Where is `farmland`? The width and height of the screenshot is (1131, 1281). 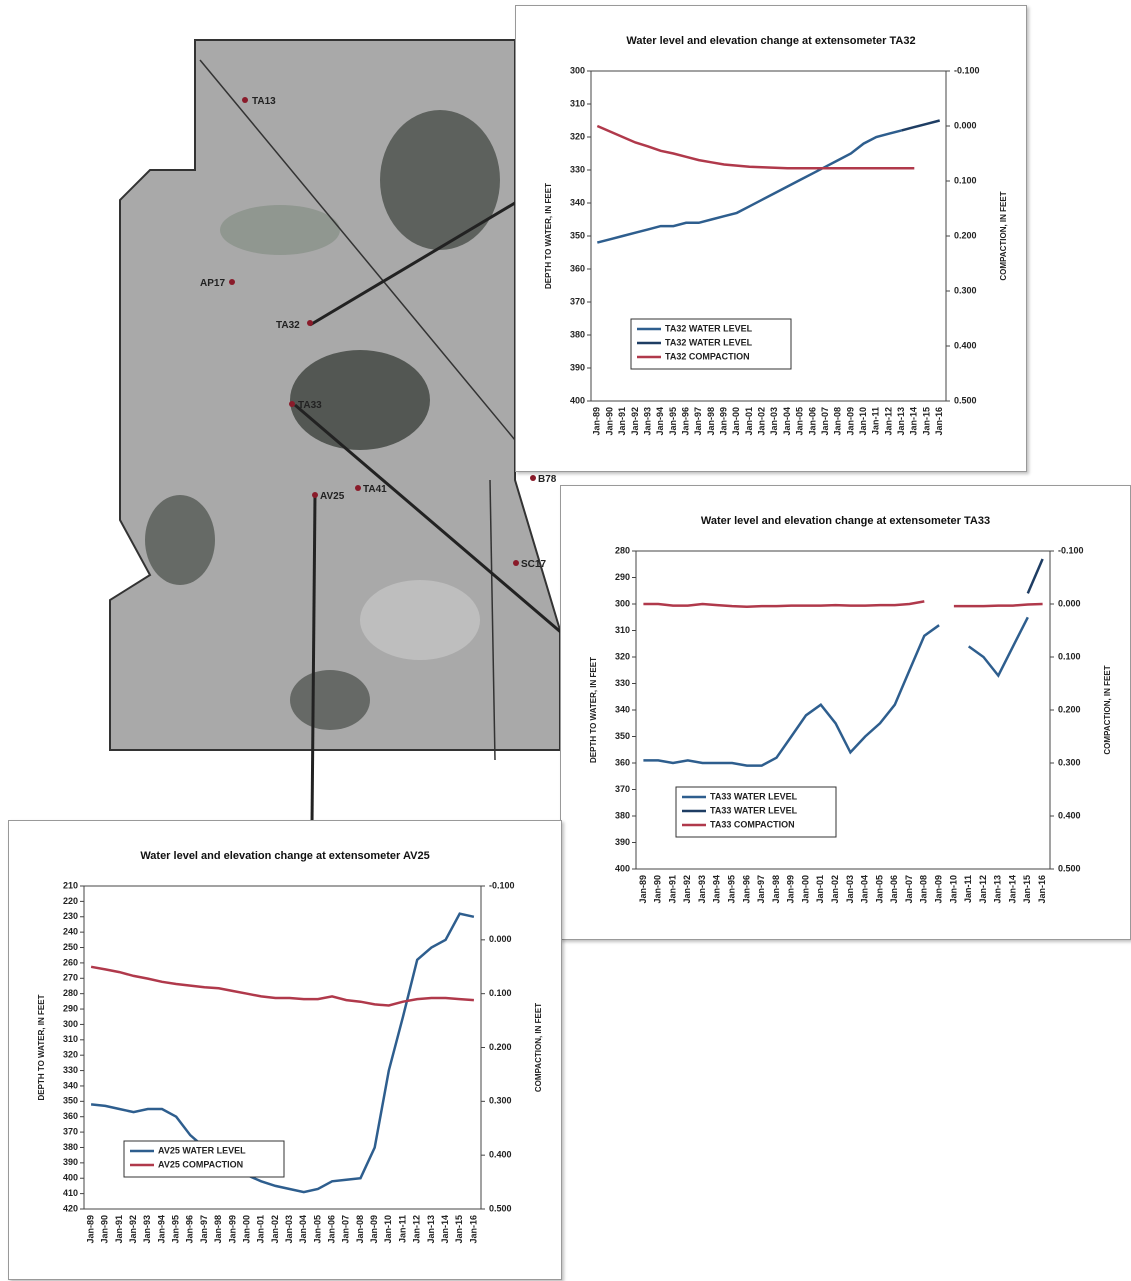
farmland is located at coordinates (280, 230).